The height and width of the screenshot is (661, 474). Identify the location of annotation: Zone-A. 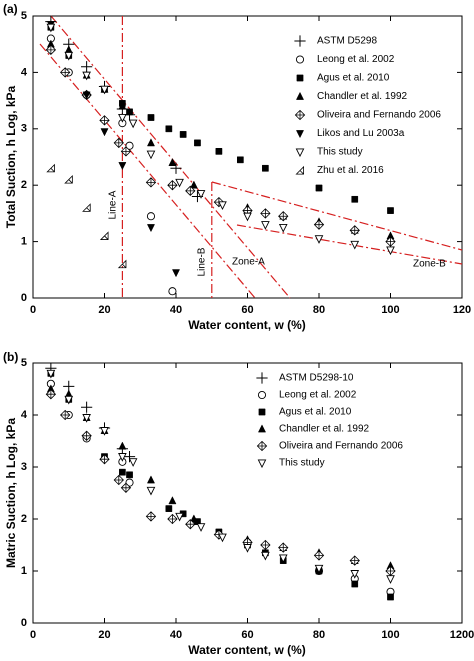
(248, 262).